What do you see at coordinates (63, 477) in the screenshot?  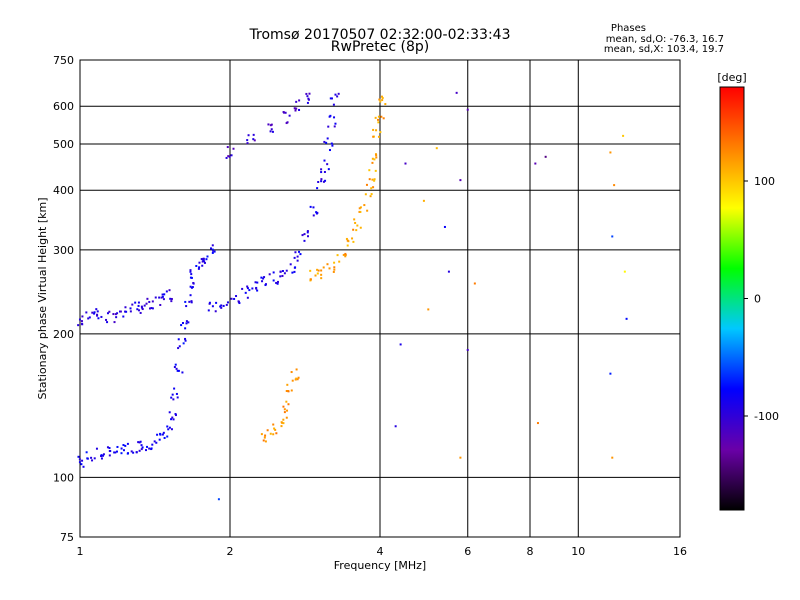 I see `y-tick-label: 100` at bounding box center [63, 477].